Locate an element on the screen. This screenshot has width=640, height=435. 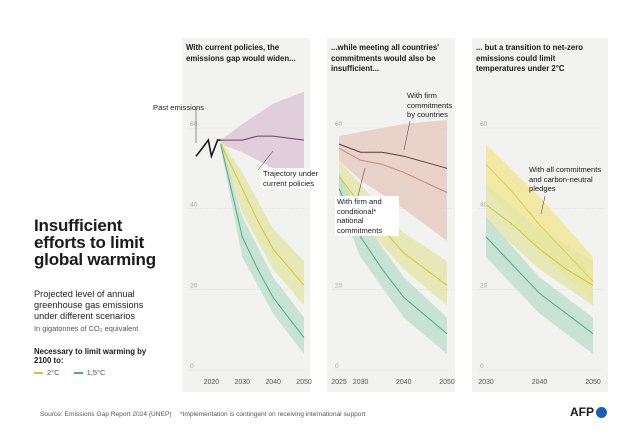
x-tick-label: 2020 is located at coordinates (212, 382).